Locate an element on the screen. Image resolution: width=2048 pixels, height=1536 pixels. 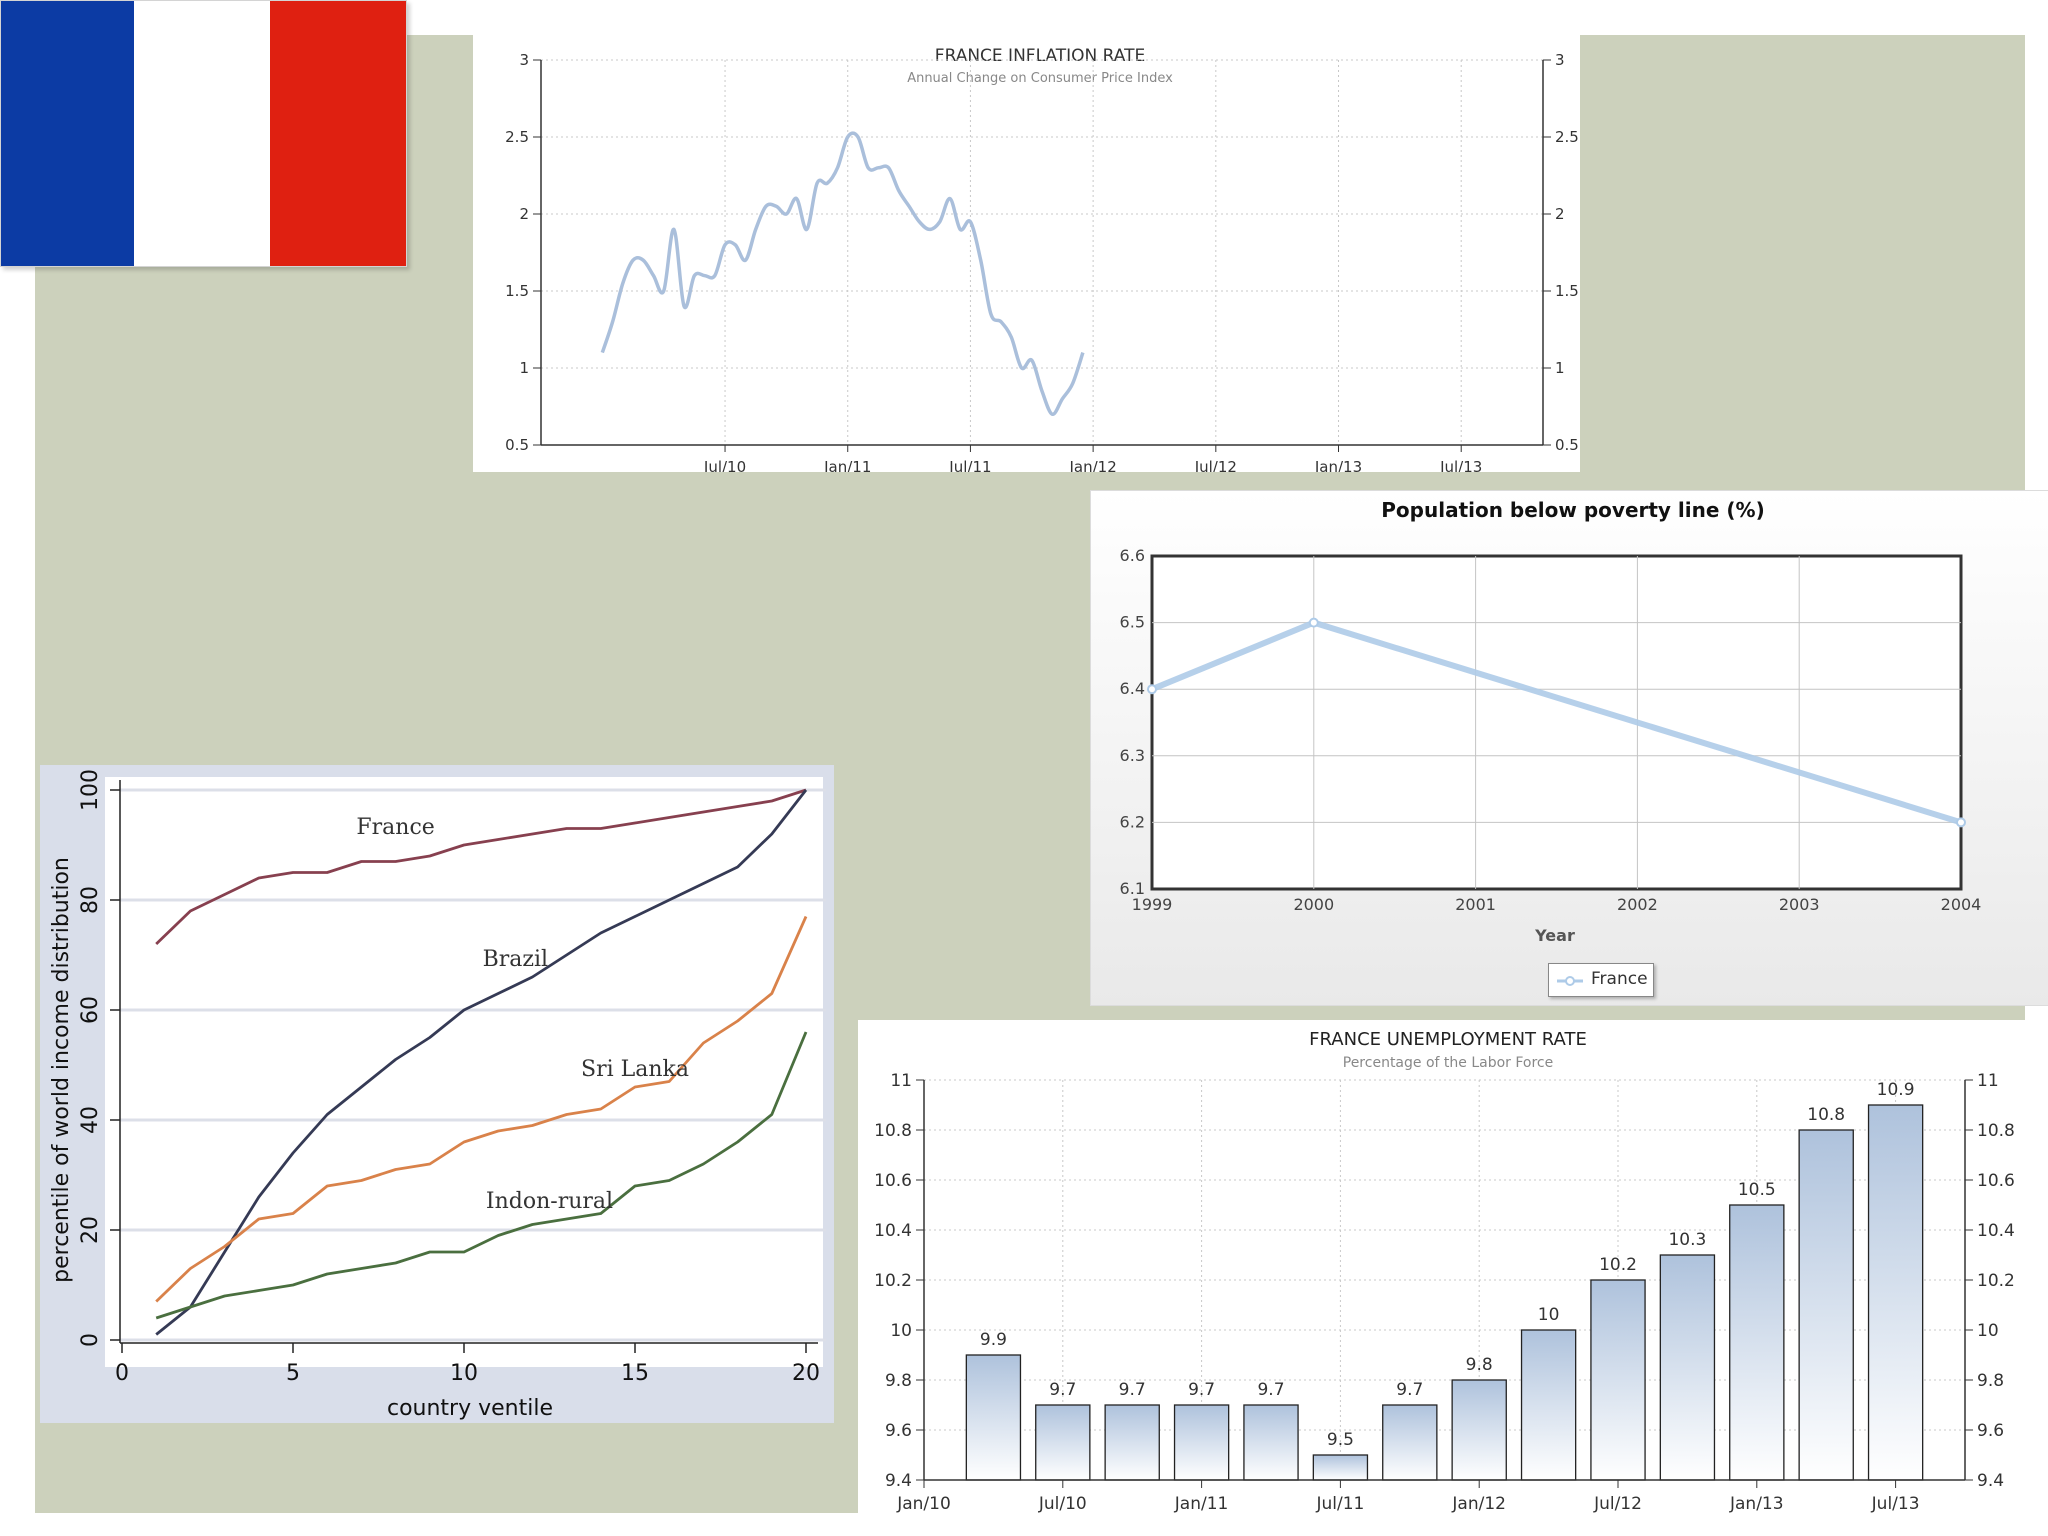
unemployment-data-label: 9.5 is located at coordinates (1340, 1440).